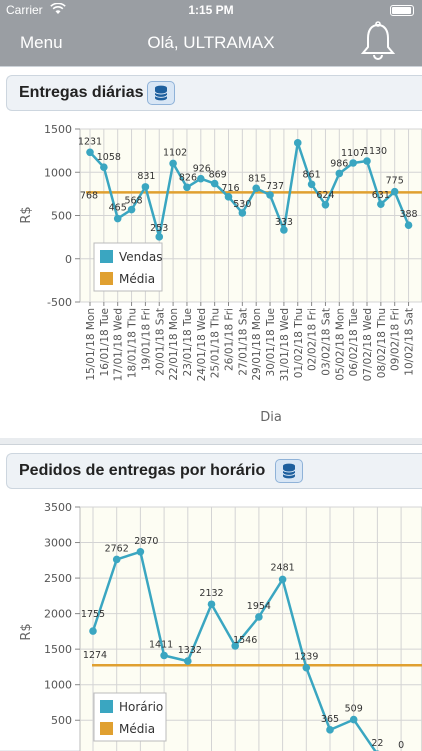  What do you see at coordinates (382, 343) in the screenshot?
I see `x-tick-label: 08/02/18 Thu` at bounding box center [382, 343].